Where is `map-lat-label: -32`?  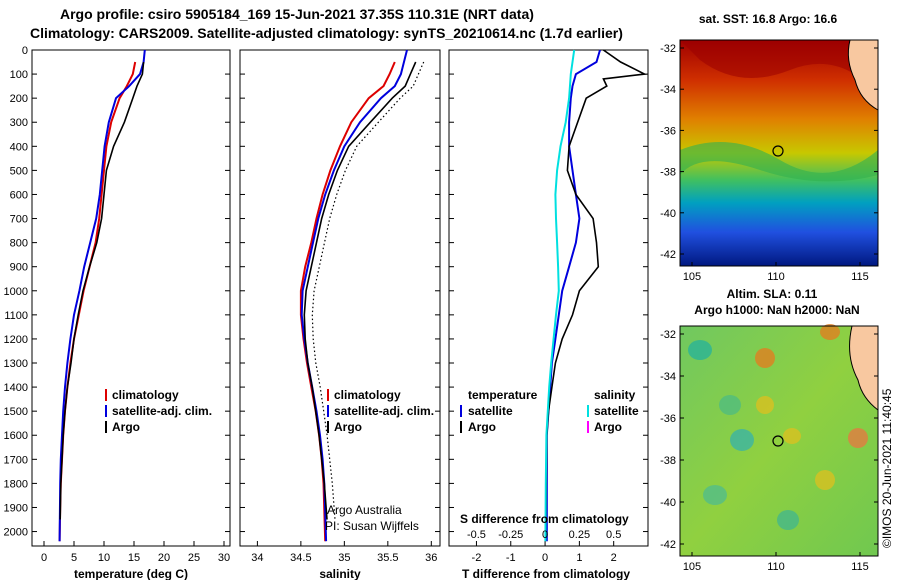
map-lat-label: -32 is located at coordinates (668, 49).